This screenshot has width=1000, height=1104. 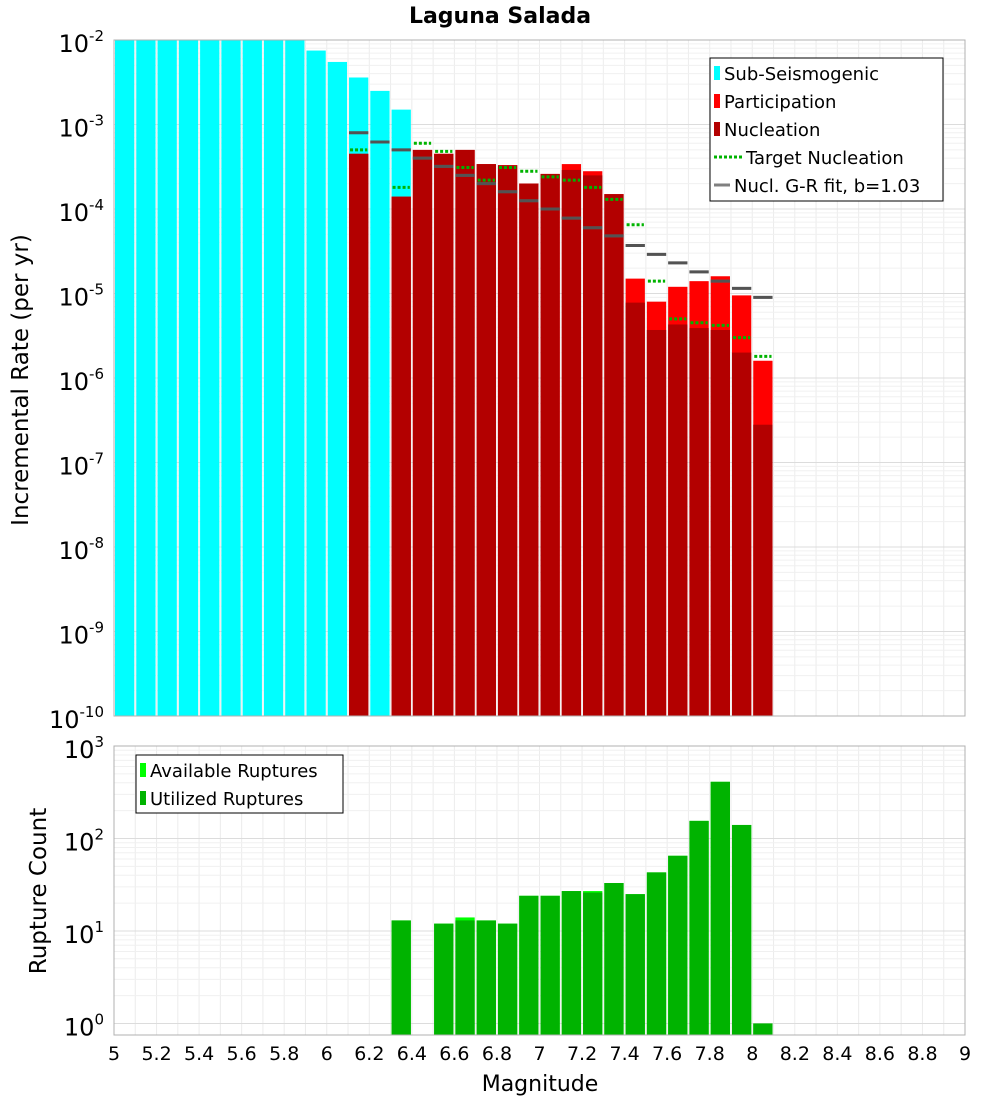 What do you see at coordinates (369, 1054) in the screenshot?
I see `x-tick-label: 6.2` at bounding box center [369, 1054].